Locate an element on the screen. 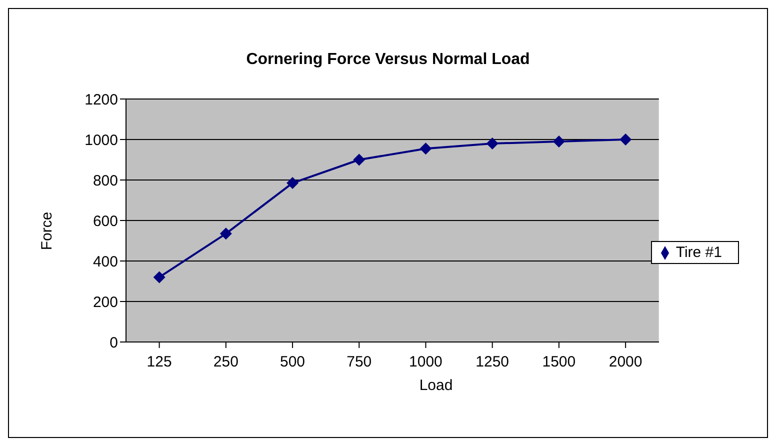 This screenshot has width=776, height=447. x-tick-label: 500 is located at coordinates (293, 362).